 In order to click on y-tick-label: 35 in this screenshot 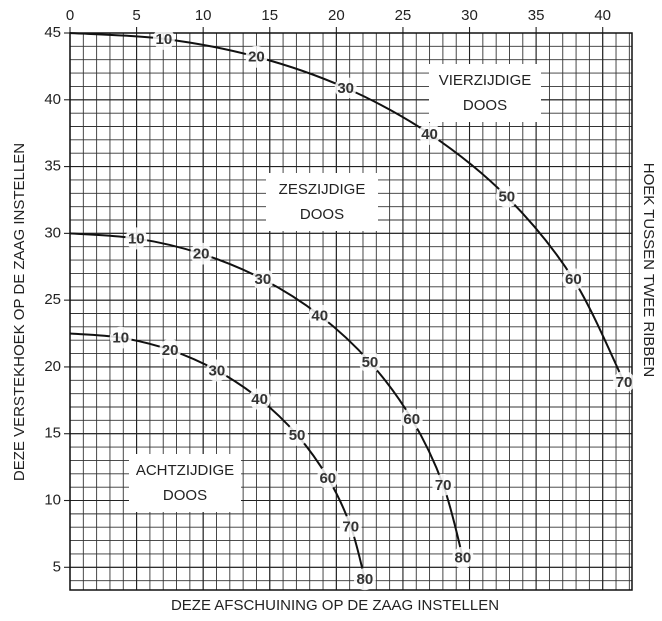, I will do `click(52, 166)`.